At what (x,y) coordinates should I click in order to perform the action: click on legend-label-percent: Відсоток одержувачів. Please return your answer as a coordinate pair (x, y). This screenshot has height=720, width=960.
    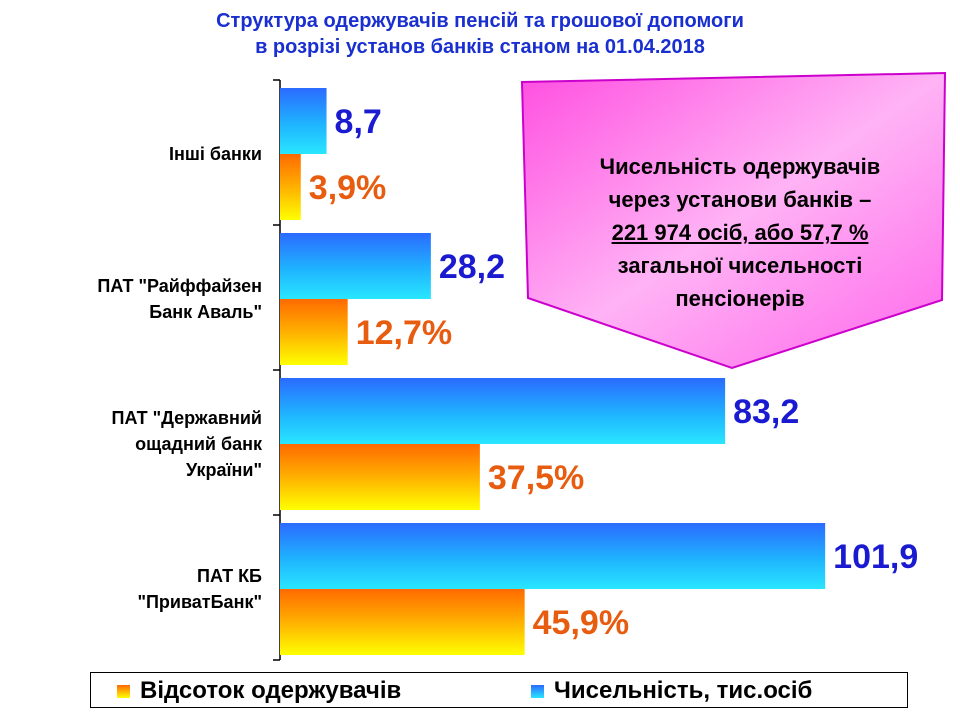
    Looking at the image, I should click on (271, 690).